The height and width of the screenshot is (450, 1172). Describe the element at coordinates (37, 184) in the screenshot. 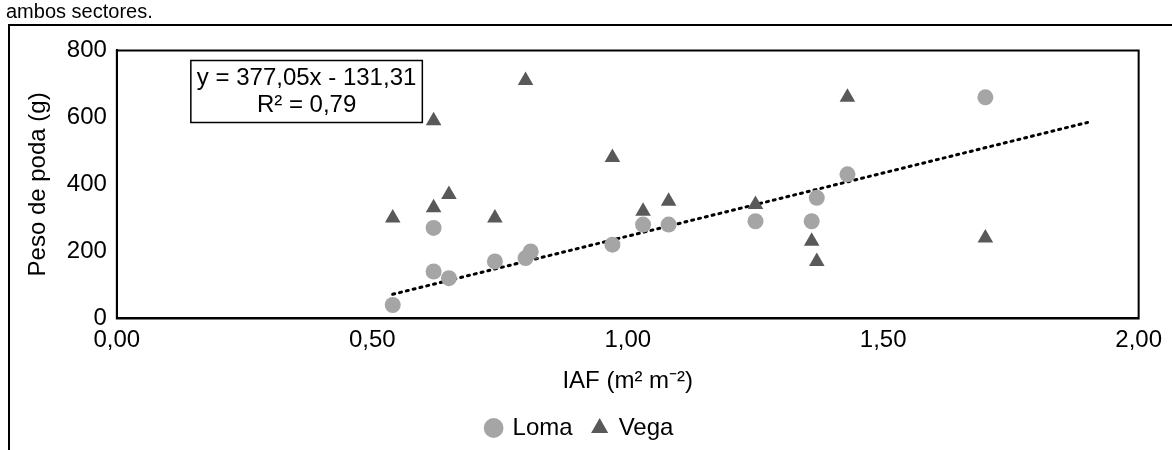

I see `y-axis-title: Peso de poda (g)` at that location.